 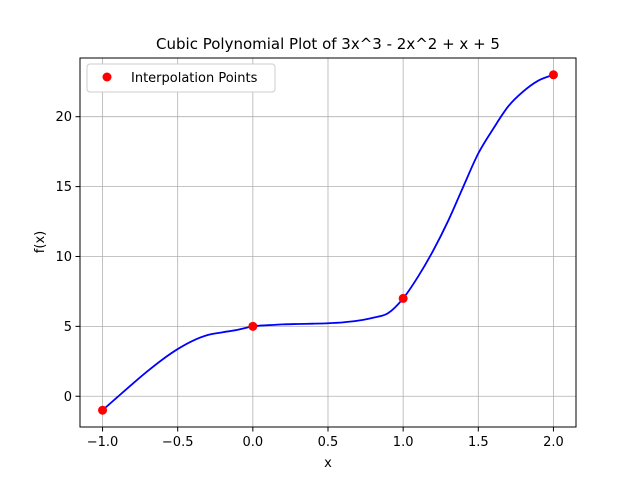 I want to click on y-tick-label: 15, so click(x=63, y=187).